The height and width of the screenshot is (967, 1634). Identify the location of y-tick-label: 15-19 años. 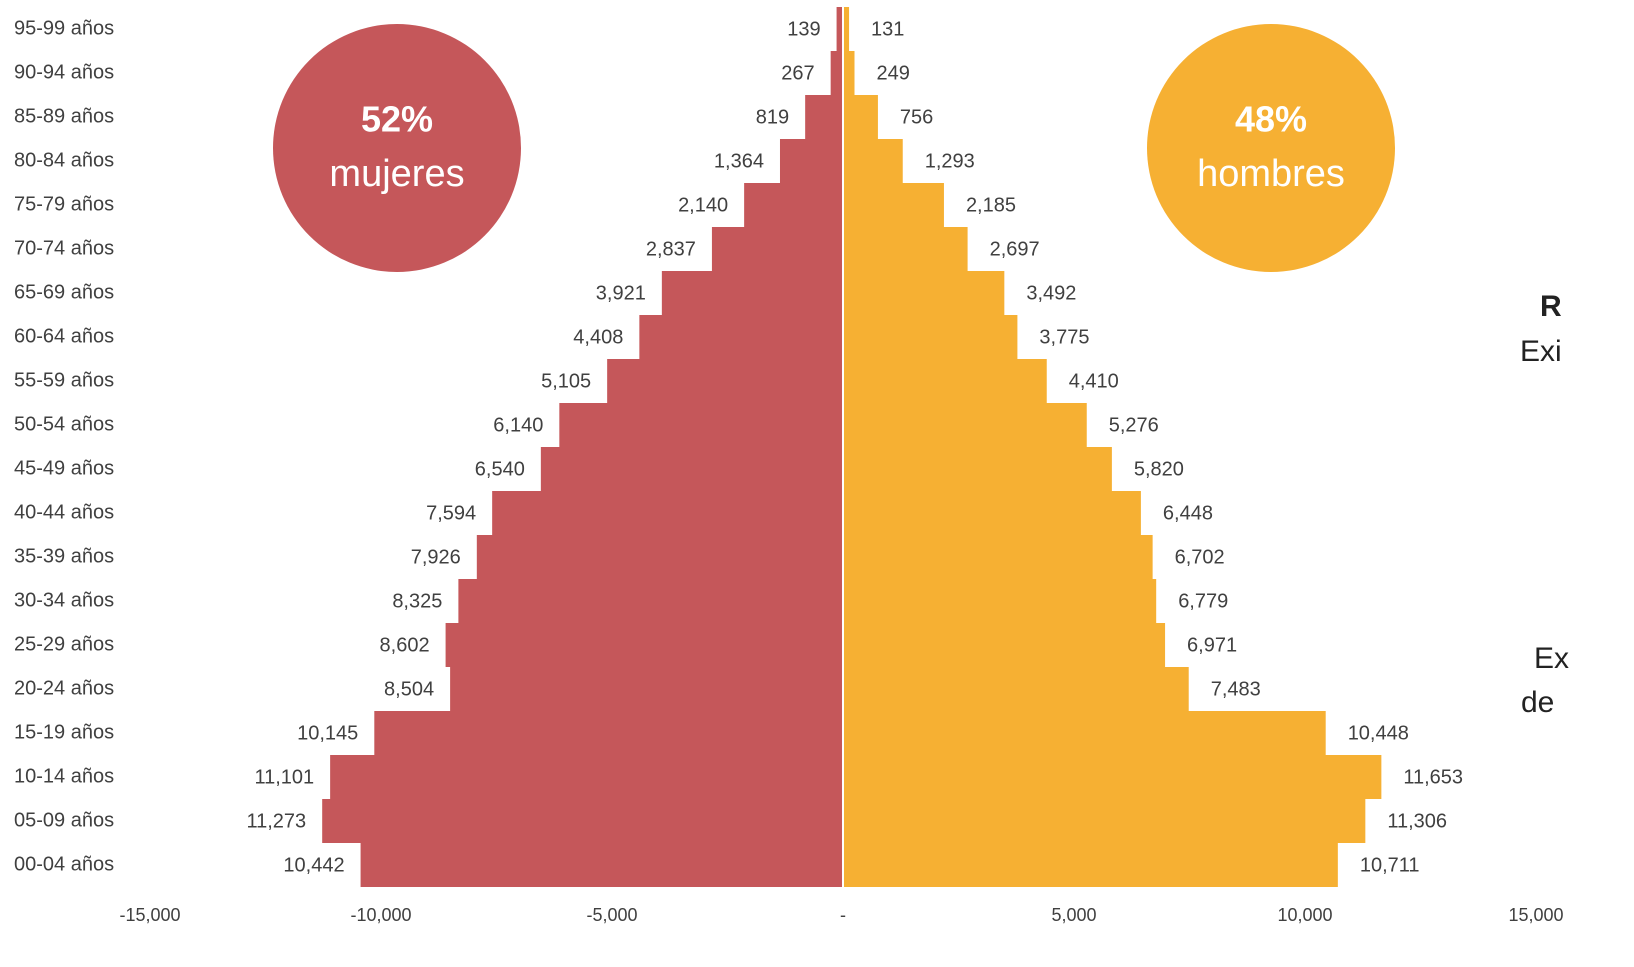
(64, 732).